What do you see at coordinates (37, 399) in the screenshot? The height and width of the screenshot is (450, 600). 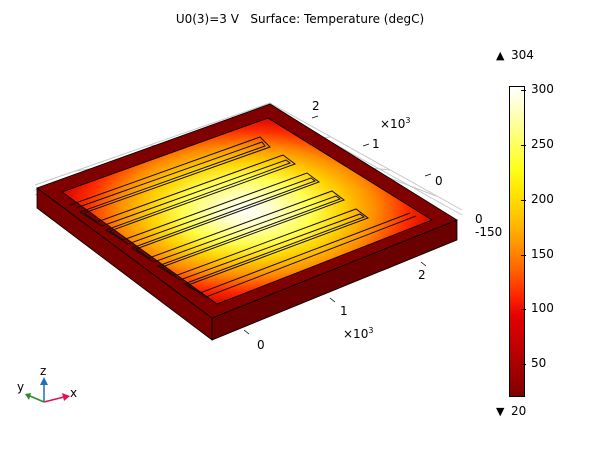 I see `triad-y-axis` at bounding box center [37, 399].